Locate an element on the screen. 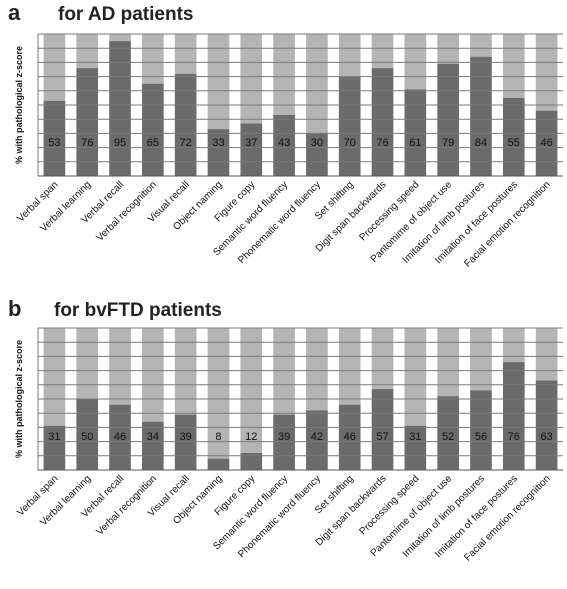 The height and width of the screenshot is (589, 567). chart-title: for AD patients is located at coordinates (125, 14).